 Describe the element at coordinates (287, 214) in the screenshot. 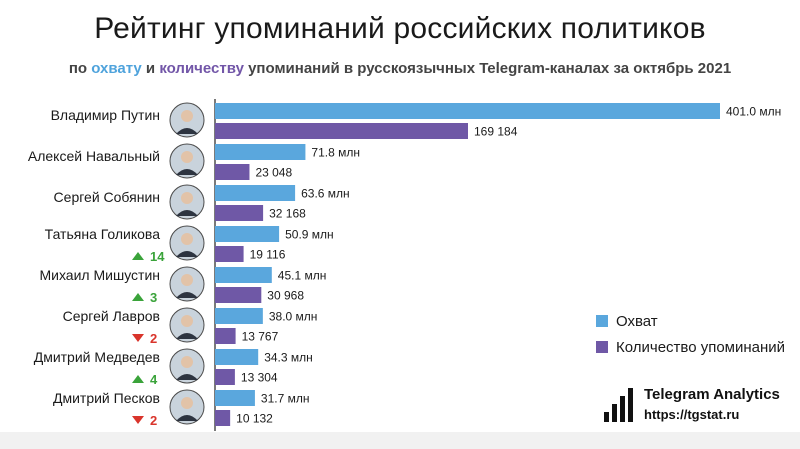

I see `data-label-count: 32 168` at that location.